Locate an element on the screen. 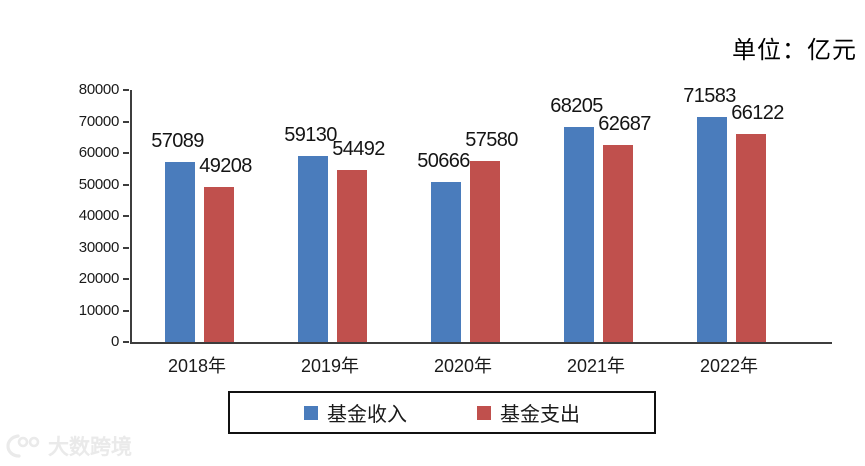 The width and height of the screenshot is (865, 466). bar-value-label: 49208 is located at coordinates (225, 165).